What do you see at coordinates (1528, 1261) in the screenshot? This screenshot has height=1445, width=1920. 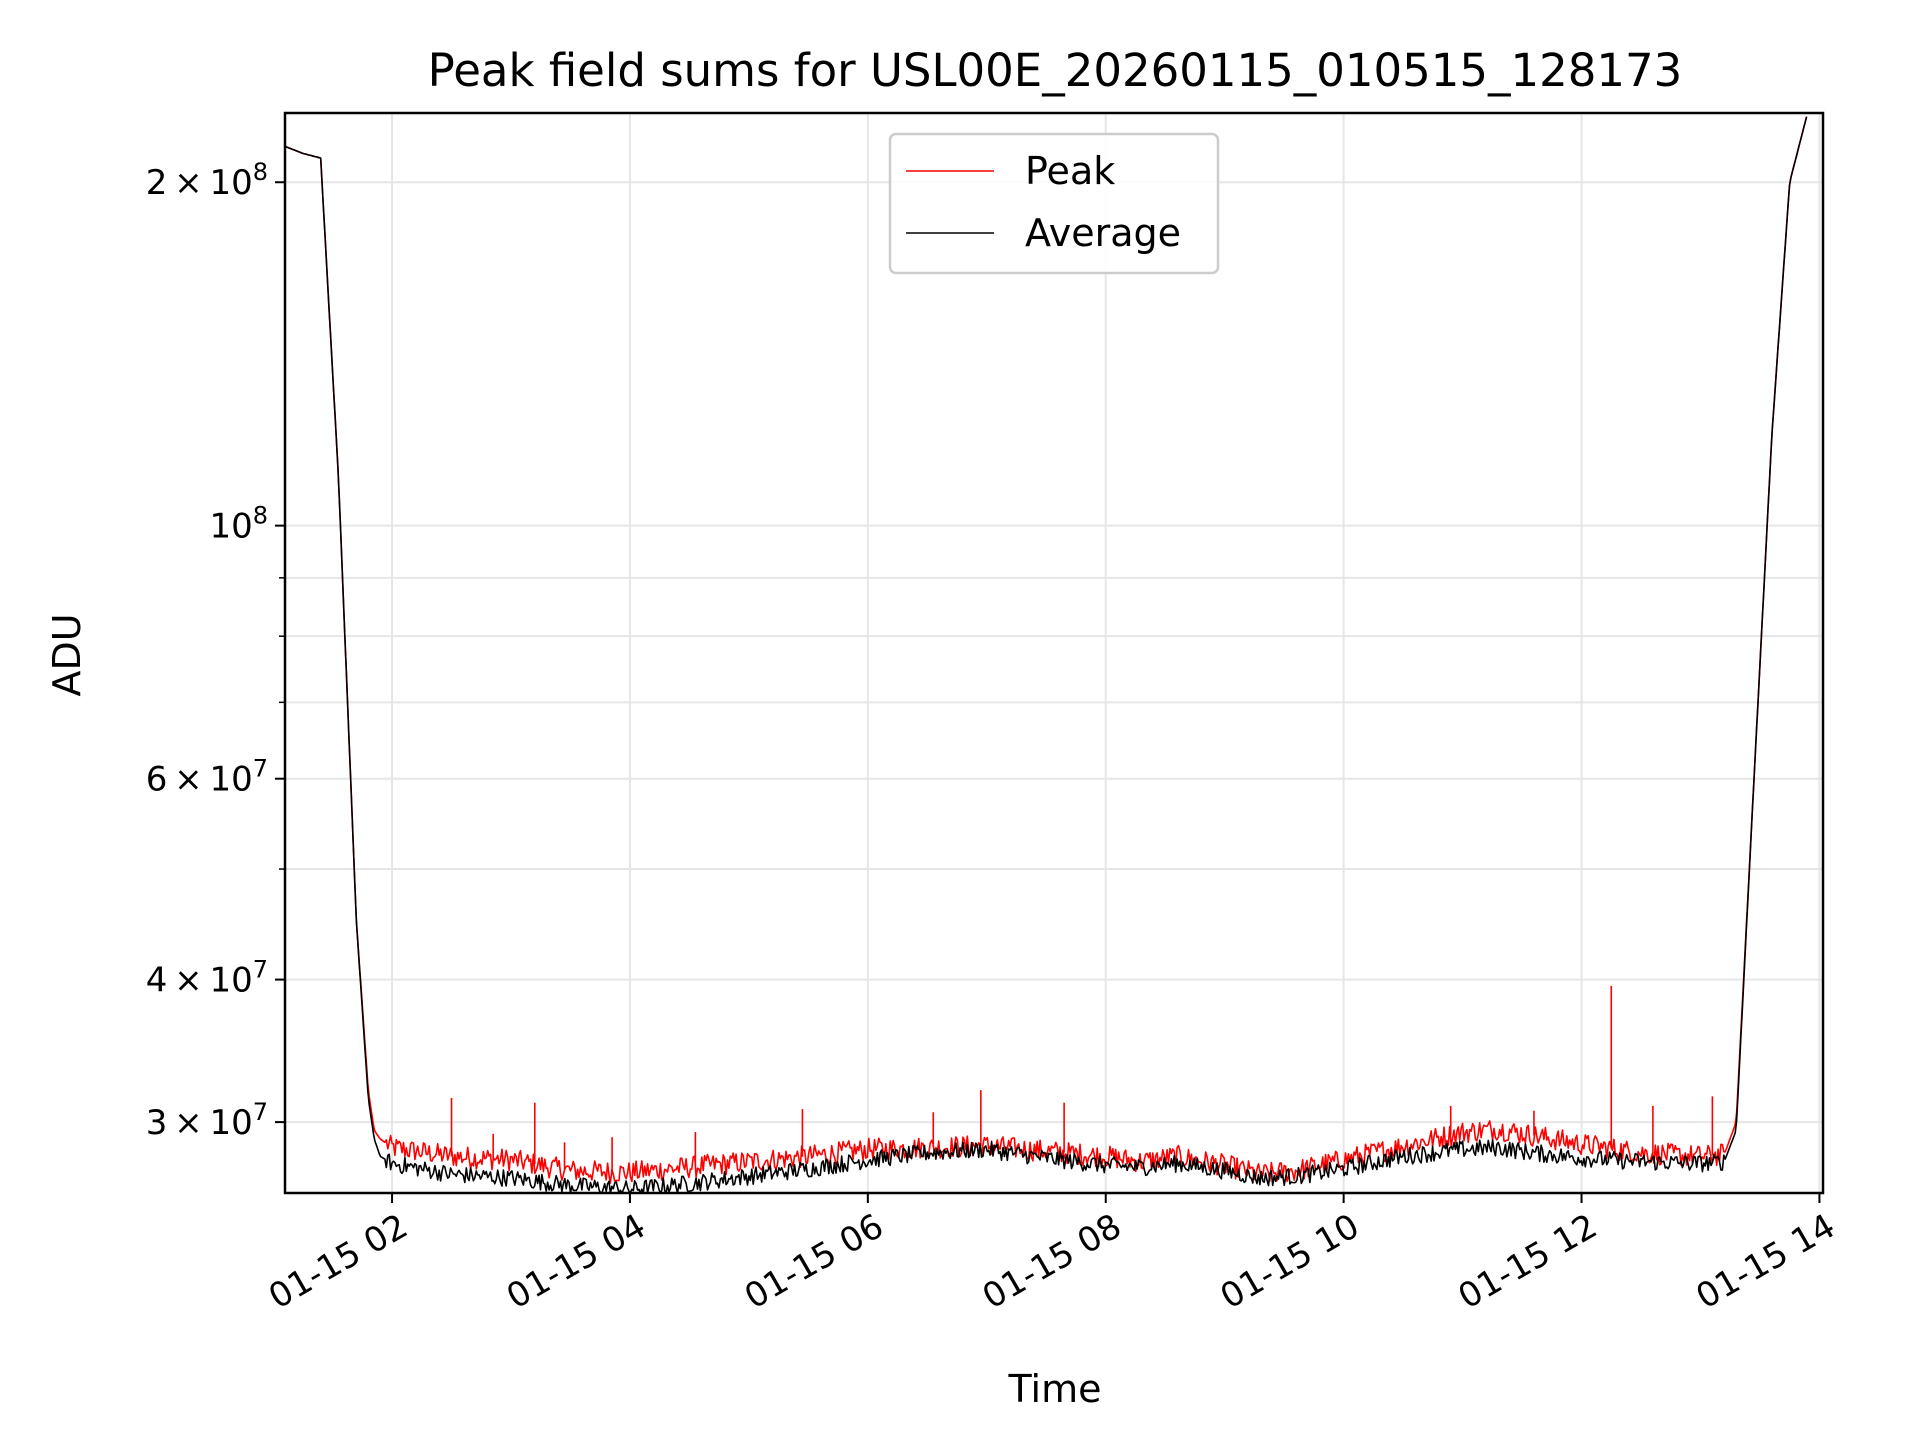 I see `x-tick-label: 01-15 12` at bounding box center [1528, 1261].